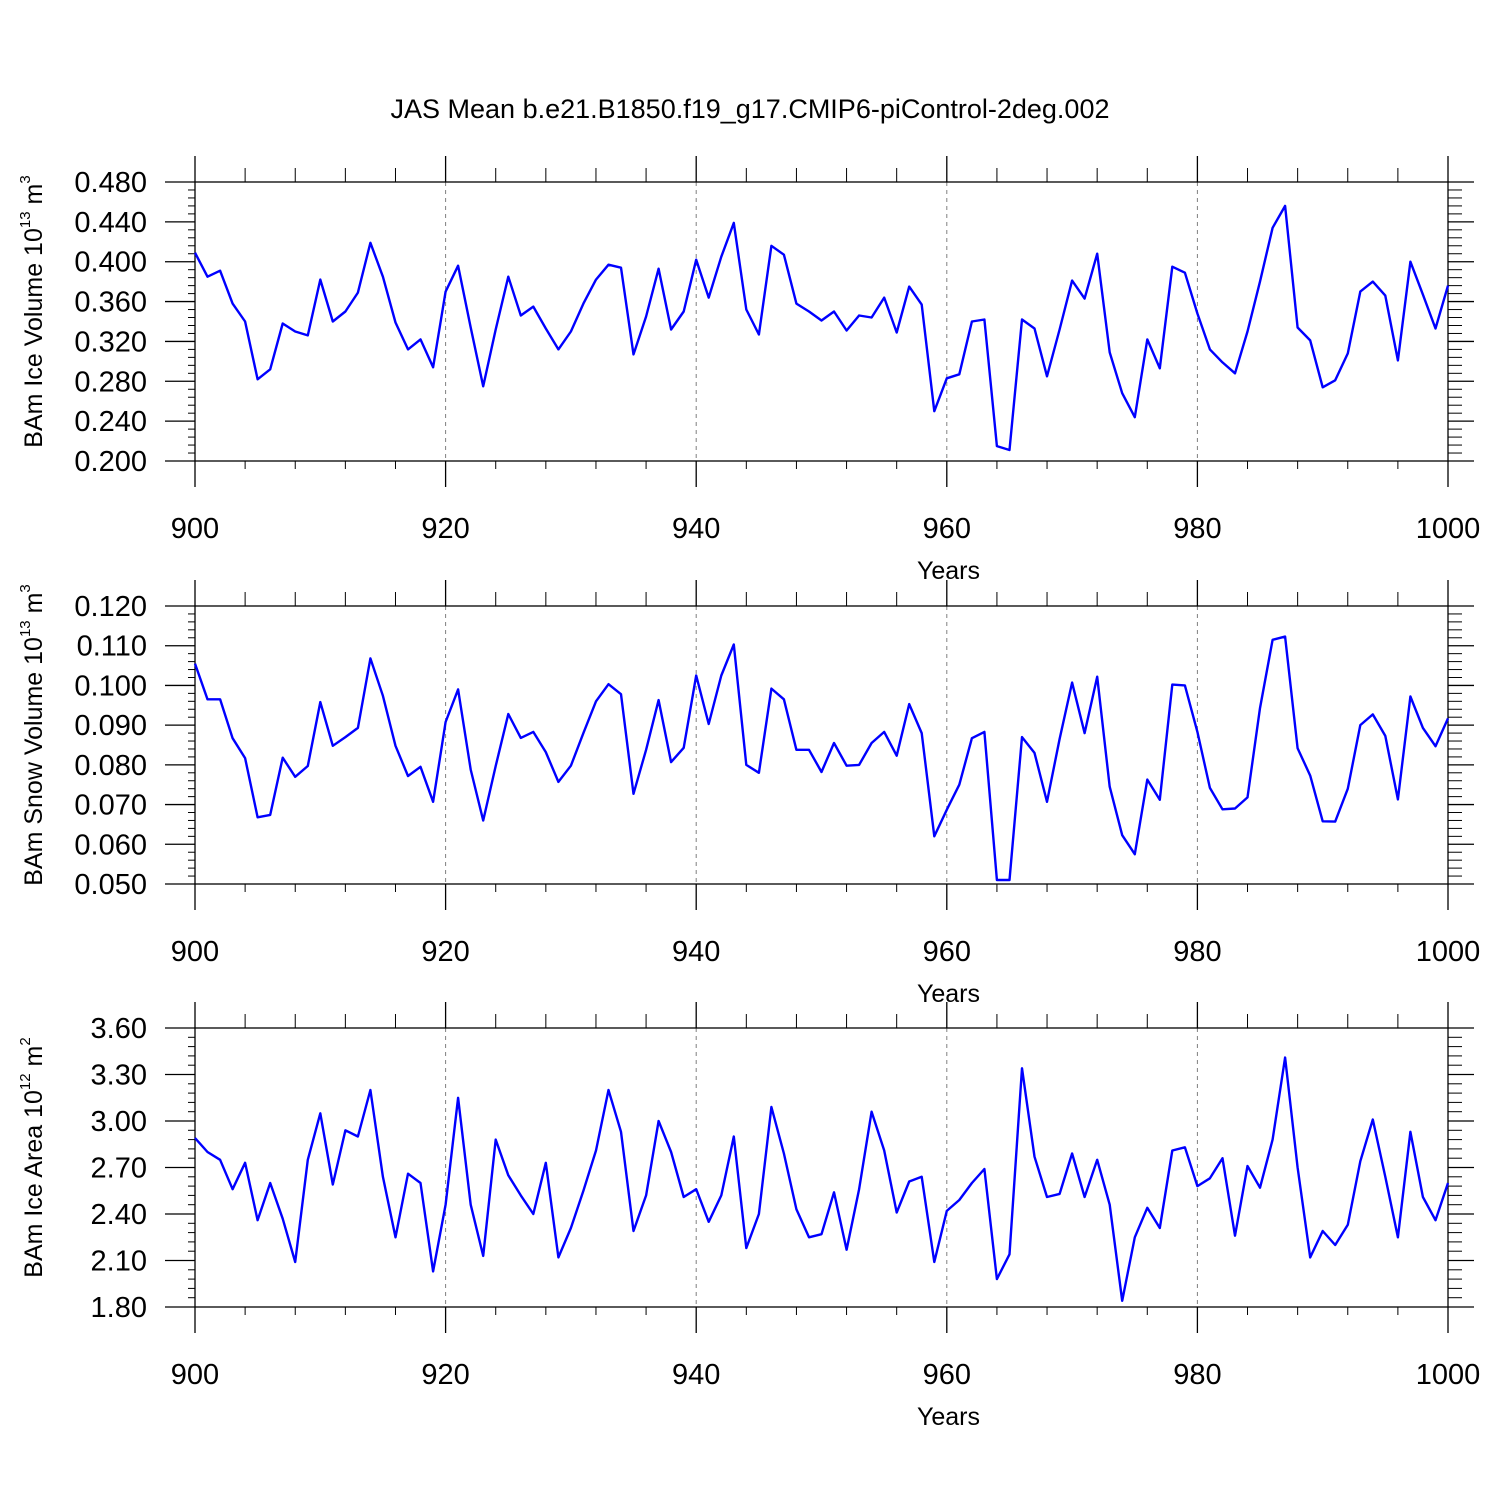 The height and width of the screenshot is (1500, 1500). What do you see at coordinates (119, 1169) in the screenshot?
I see `y-tick-label: 2.70` at bounding box center [119, 1169].